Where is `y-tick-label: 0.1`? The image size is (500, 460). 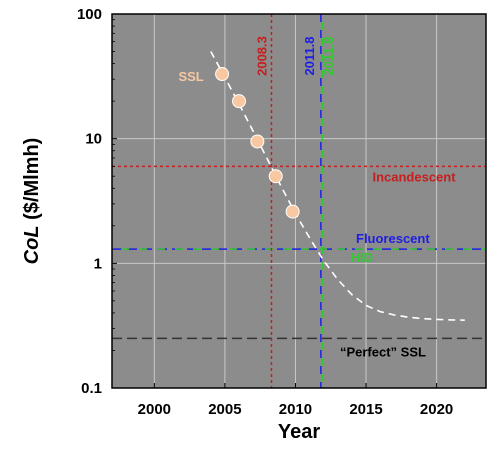 y-tick-label: 0.1 is located at coordinates (91, 388).